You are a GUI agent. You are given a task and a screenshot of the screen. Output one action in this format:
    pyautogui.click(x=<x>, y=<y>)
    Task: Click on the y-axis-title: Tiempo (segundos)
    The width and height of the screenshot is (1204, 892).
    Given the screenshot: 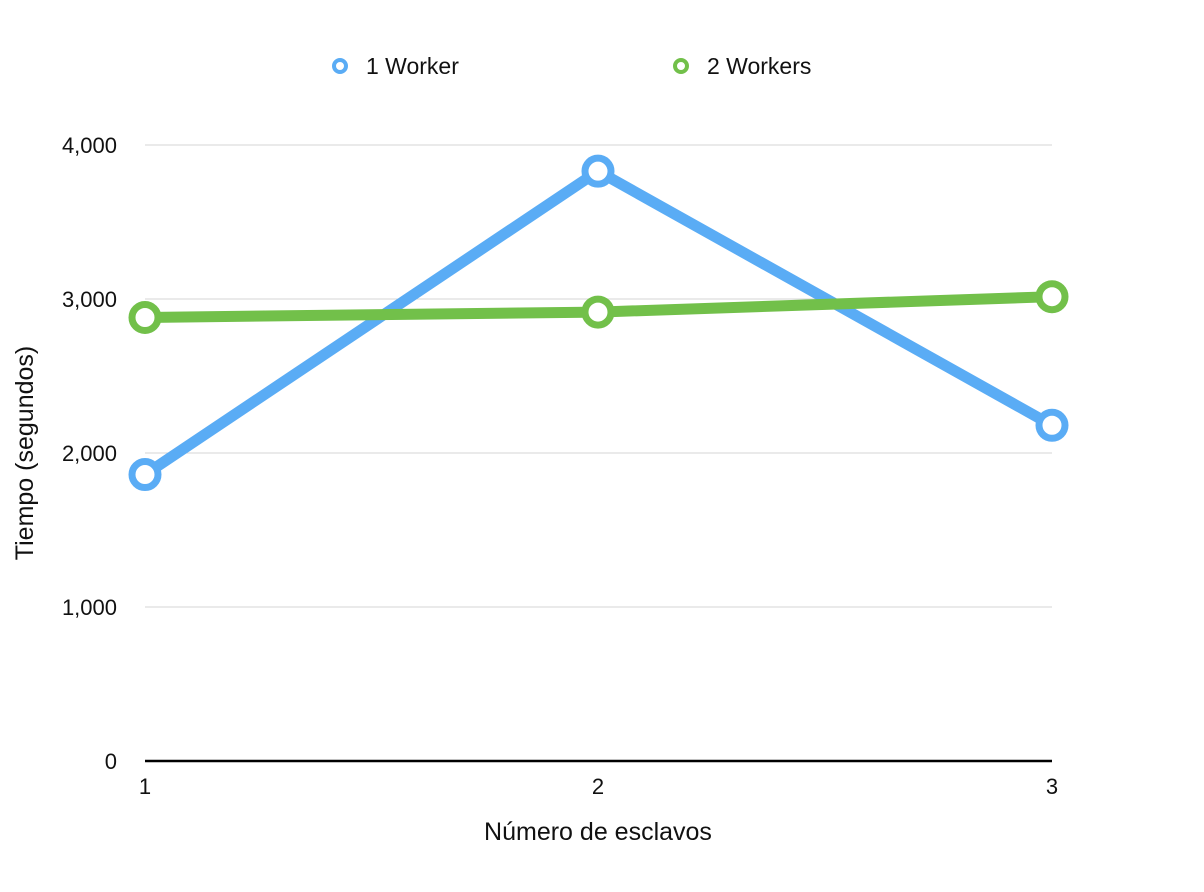 What is the action you would take?
    pyautogui.click(x=25, y=453)
    